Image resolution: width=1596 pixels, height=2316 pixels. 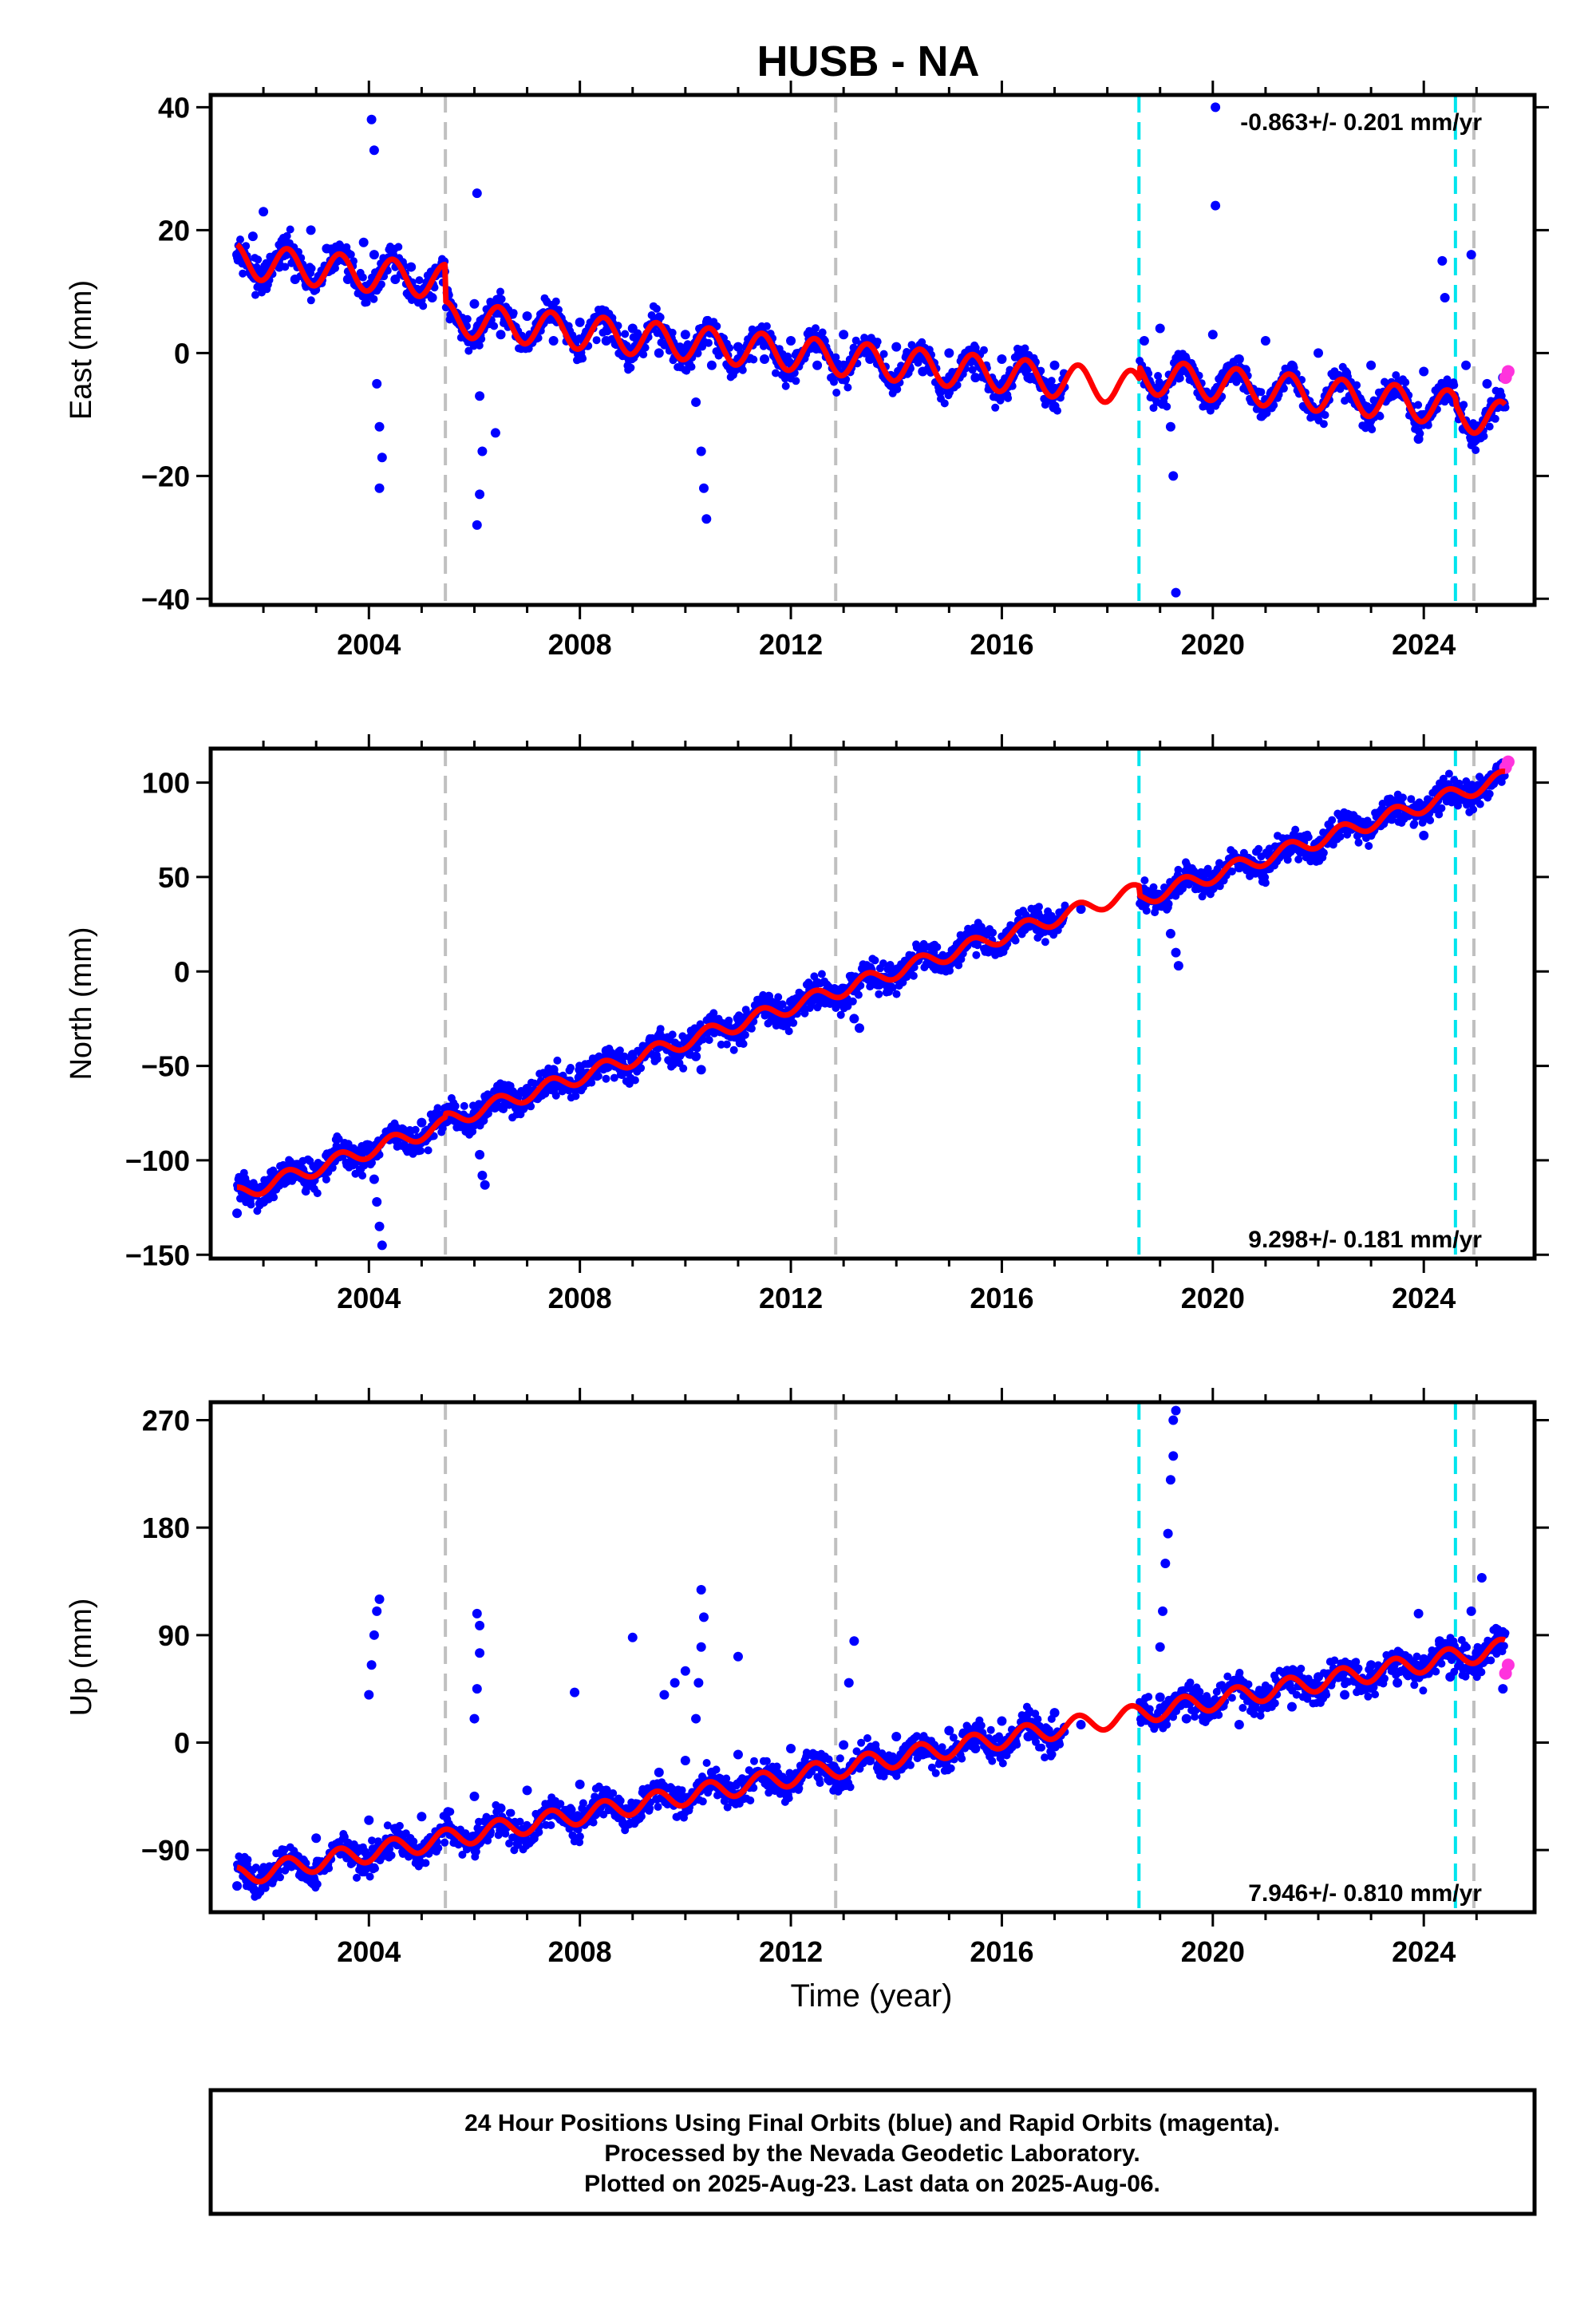 I want to click on y-tick-label: 20, so click(x=174, y=231).